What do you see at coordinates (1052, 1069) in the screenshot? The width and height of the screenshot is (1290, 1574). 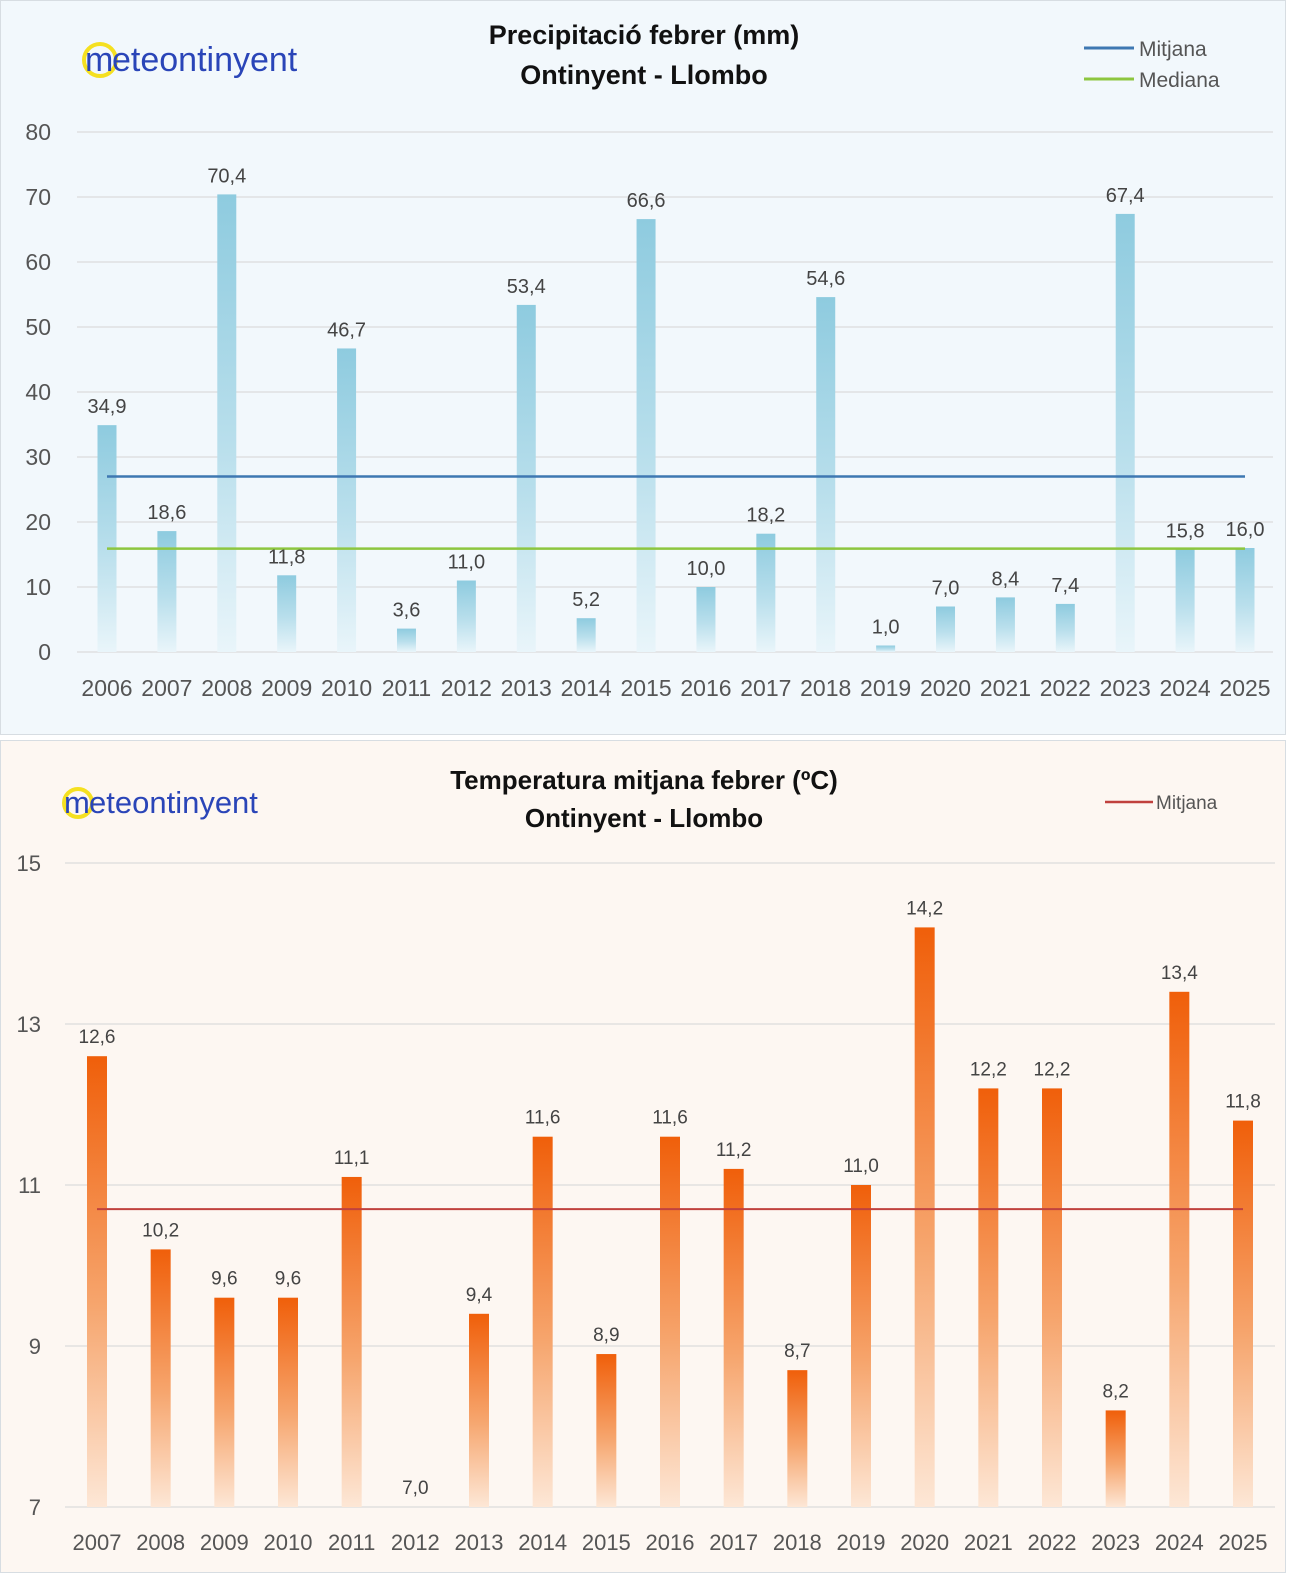 I see `data-label-2022: 12,2` at bounding box center [1052, 1069].